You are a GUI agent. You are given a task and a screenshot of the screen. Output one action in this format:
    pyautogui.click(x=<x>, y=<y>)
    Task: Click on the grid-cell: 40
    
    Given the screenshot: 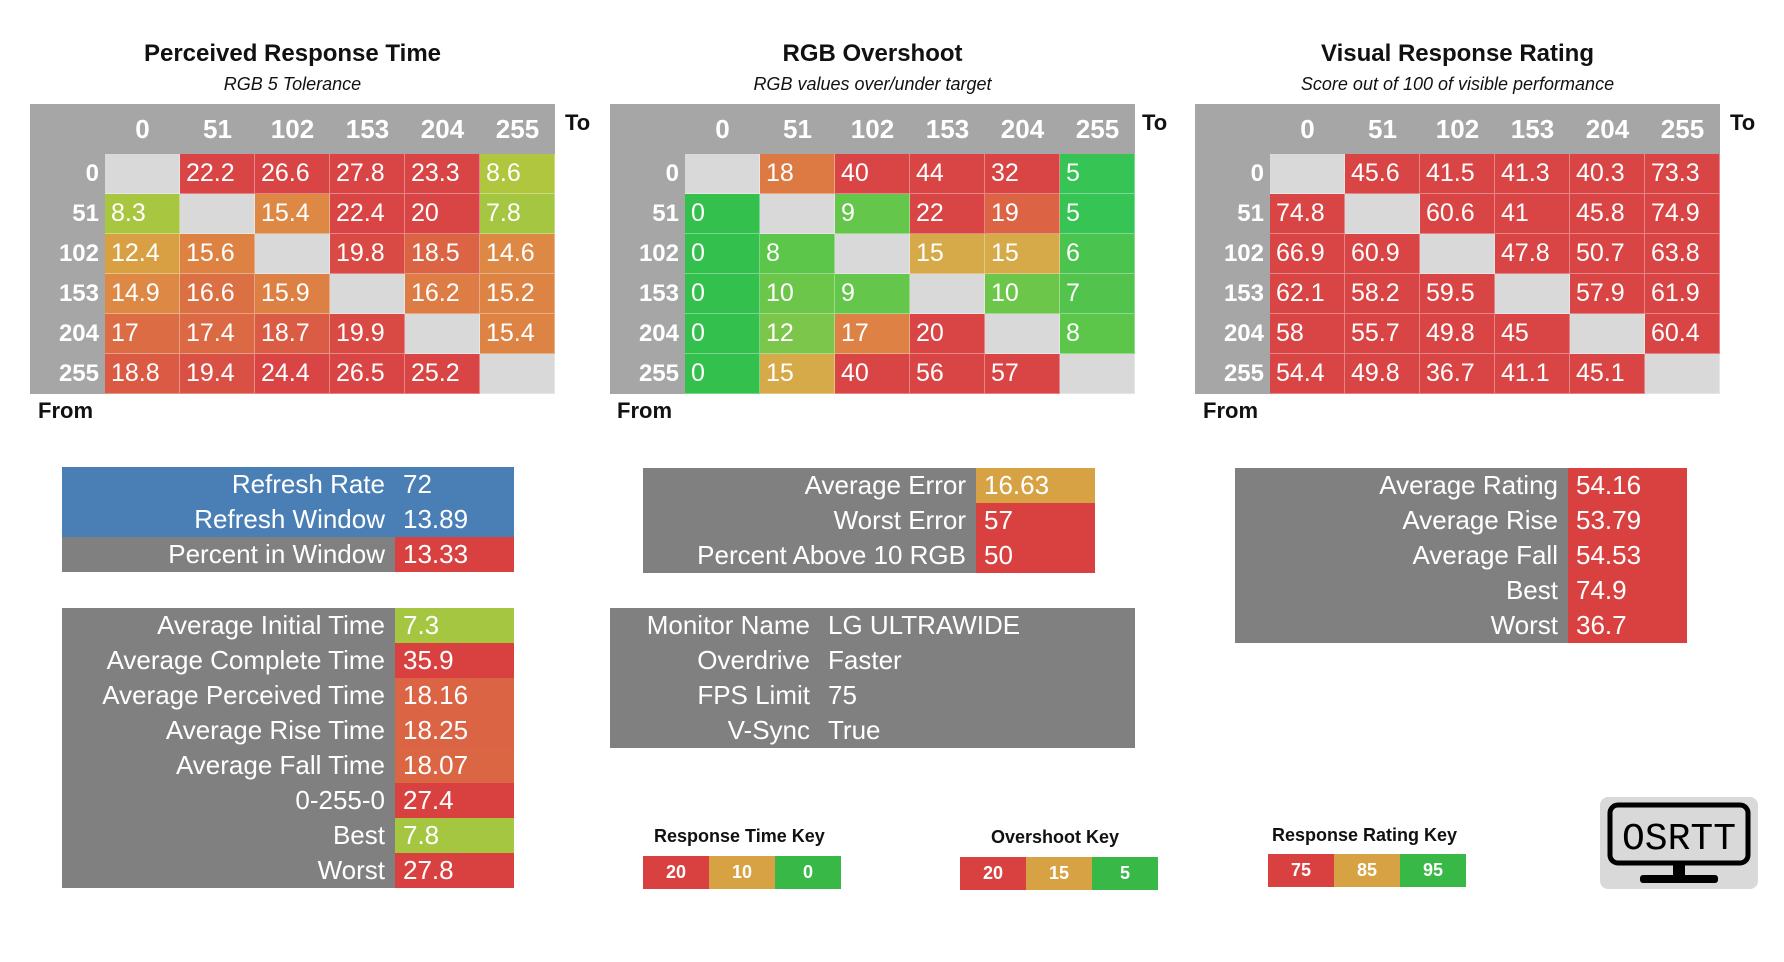 What is the action you would take?
    pyautogui.click(x=872, y=174)
    